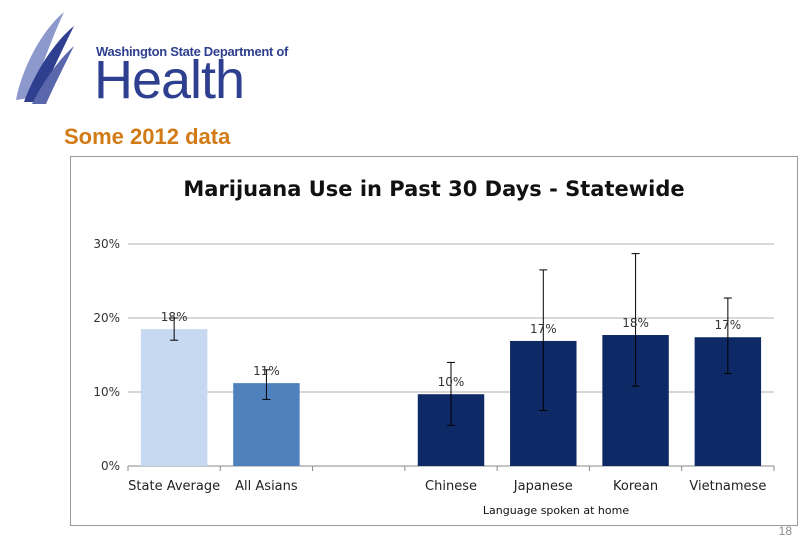  What do you see at coordinates (45, 58) in the screenshot?
I see `feather-logo-icon` at bounding box center [45, 58].